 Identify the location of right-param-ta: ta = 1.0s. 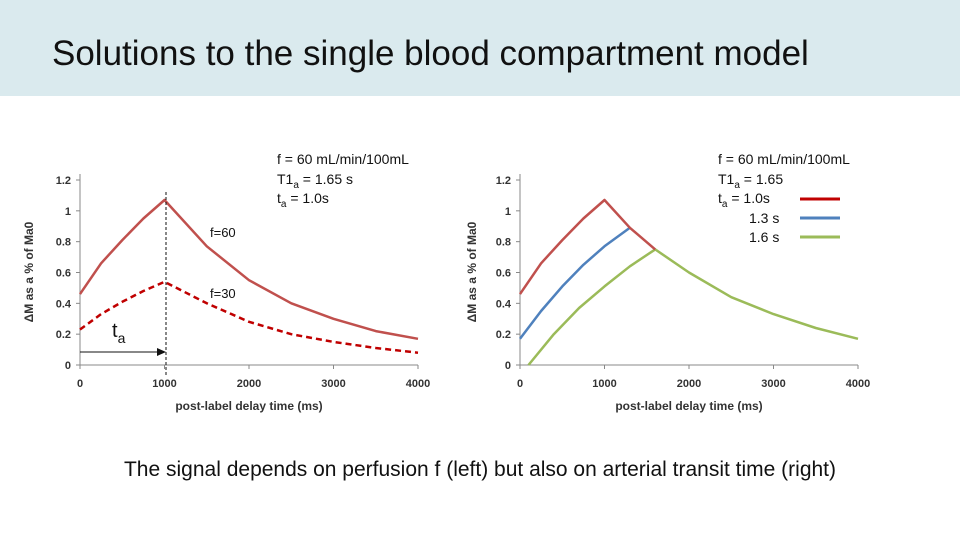
(744, 200).